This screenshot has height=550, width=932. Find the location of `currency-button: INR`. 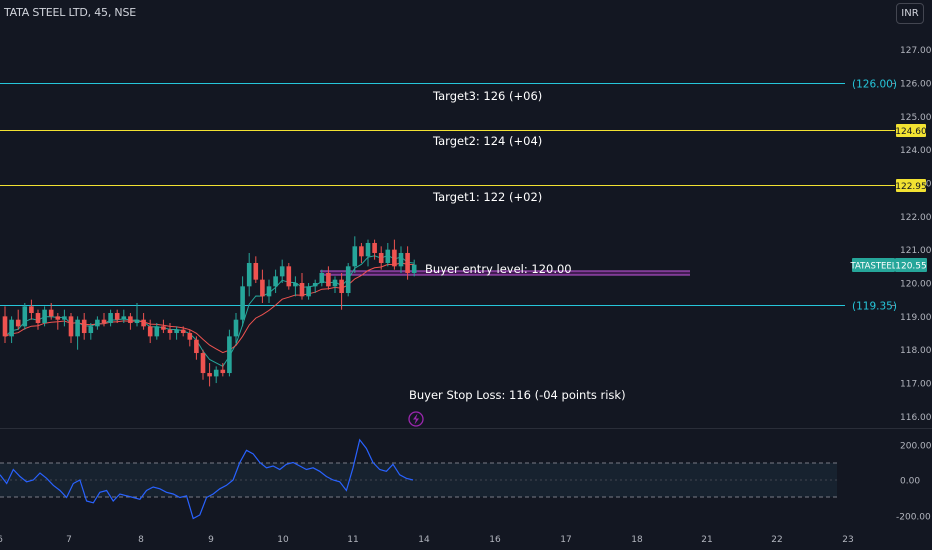

currency-button: INR is located at coordinates (910, 13).